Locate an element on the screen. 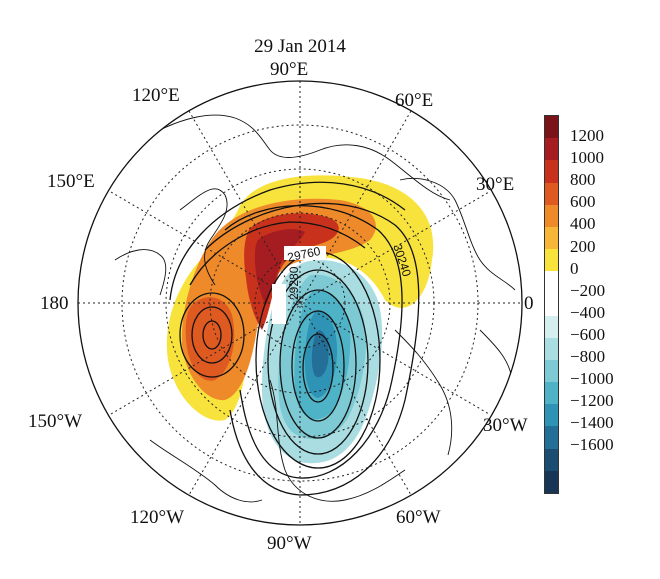 The image size is (660, 579). colorbar-tick-label: −1400 is located at coordinates (592, 423).